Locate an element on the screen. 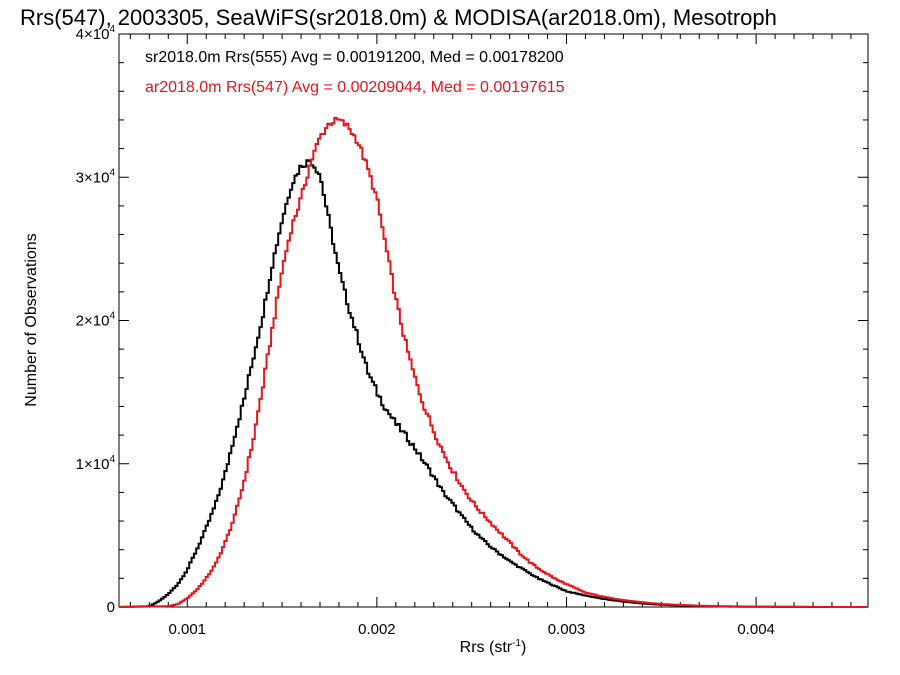 This screenshot has width=900, height=675. y-tick-label: 4×10⁴ is located at coordinates (96, 33).